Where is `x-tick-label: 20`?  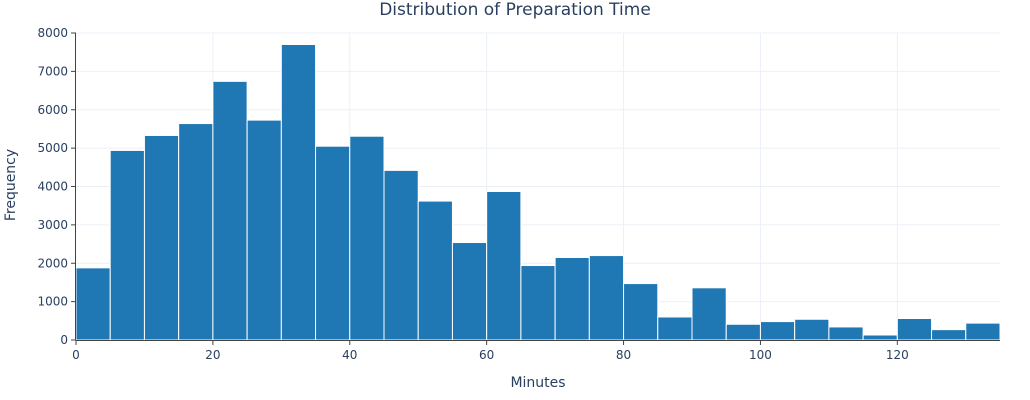
x-tick-label: 20 is located at coordinates (212, 355).